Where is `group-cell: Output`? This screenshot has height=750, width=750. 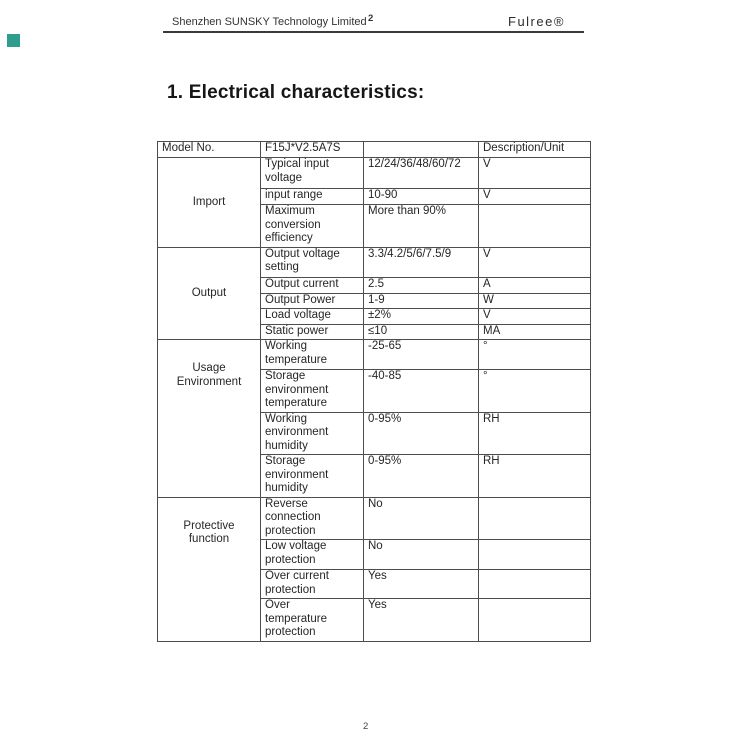
group-cell: Output is located at coordinates (209, 293).